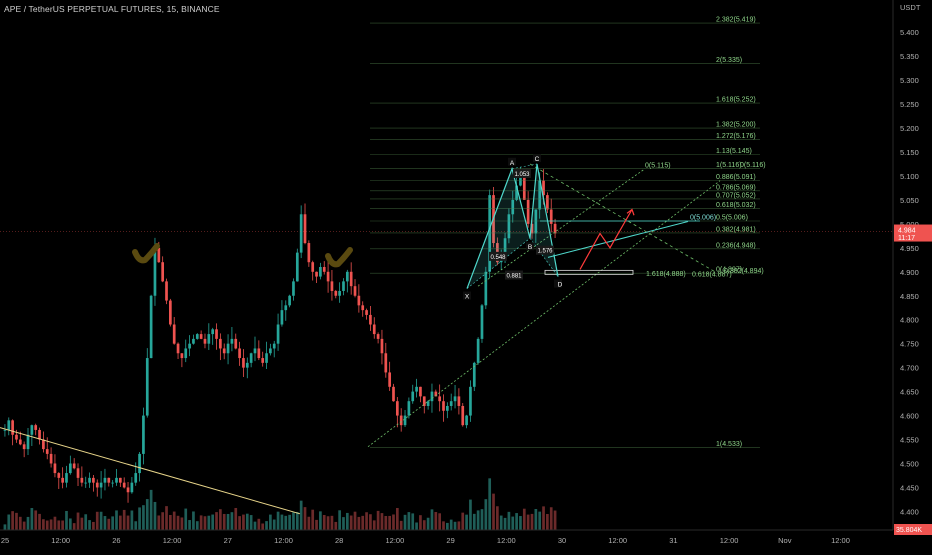  I want to click on price-tick-label: 4.500, so click(909, 463).